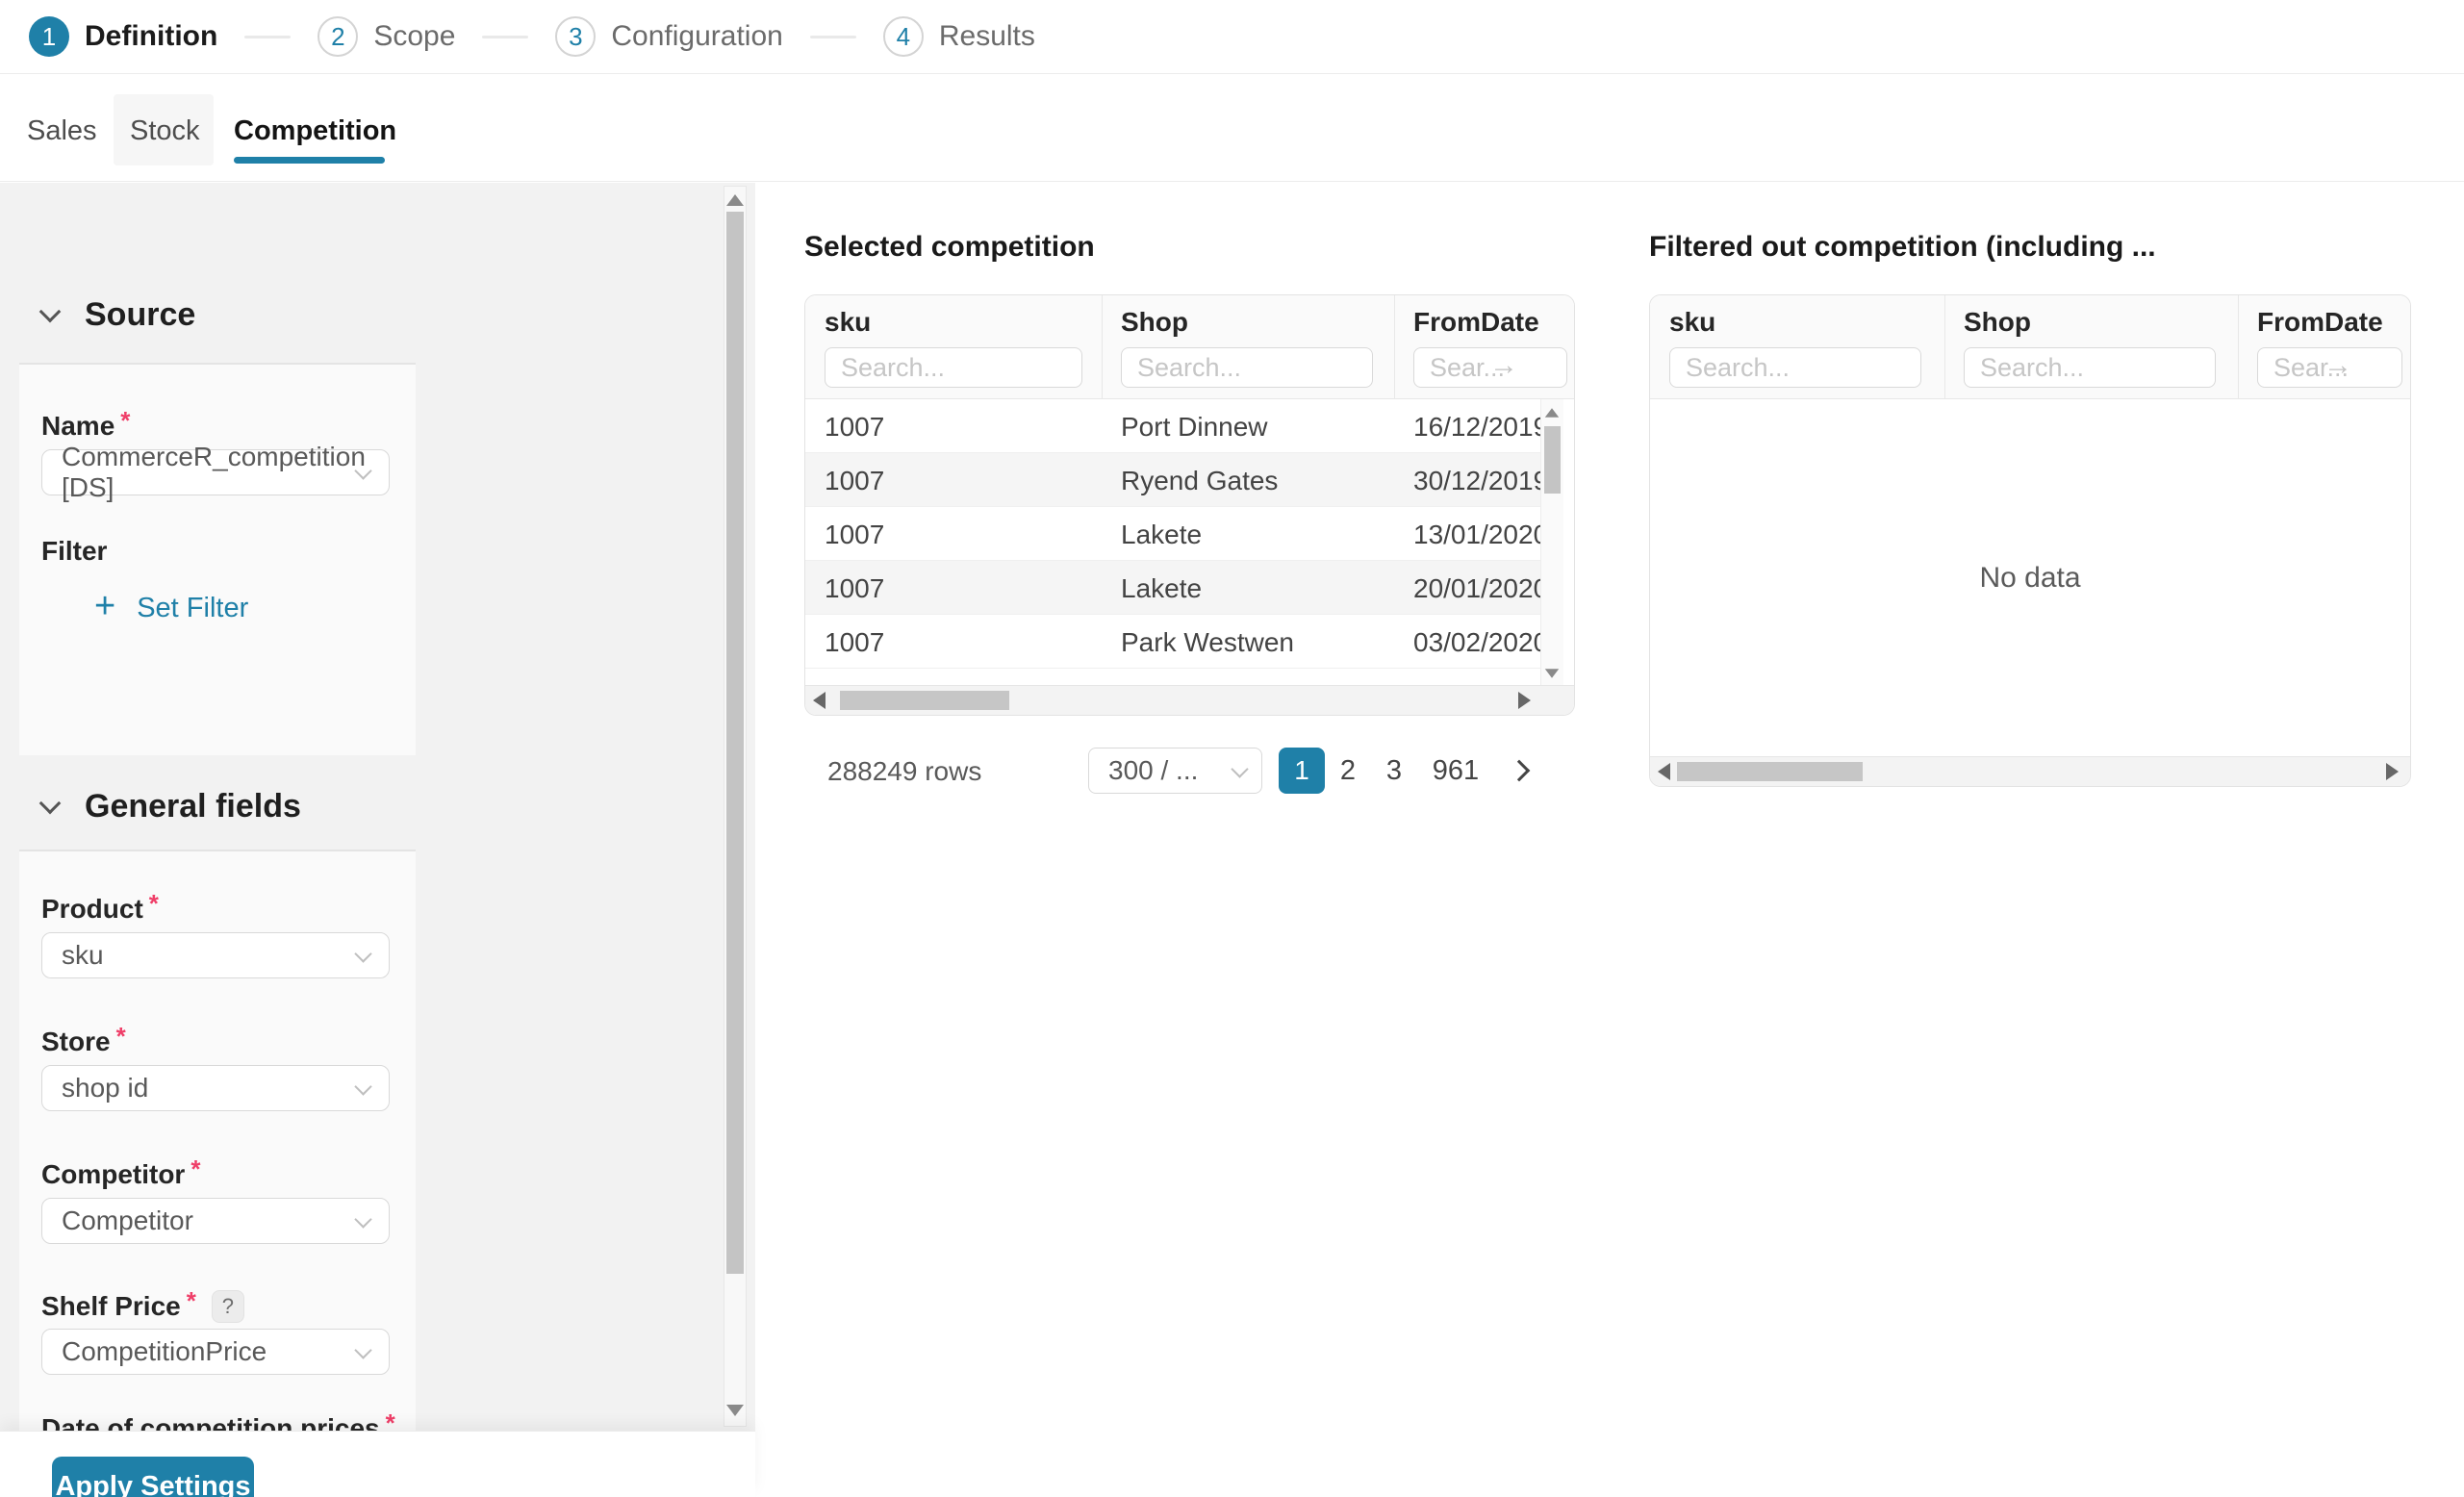 The image size is (2464, 1497). What do you see at coordinates (78, 426) in the screenshot?
I see `name-label-text: Name` at bounding box center [78, 426].